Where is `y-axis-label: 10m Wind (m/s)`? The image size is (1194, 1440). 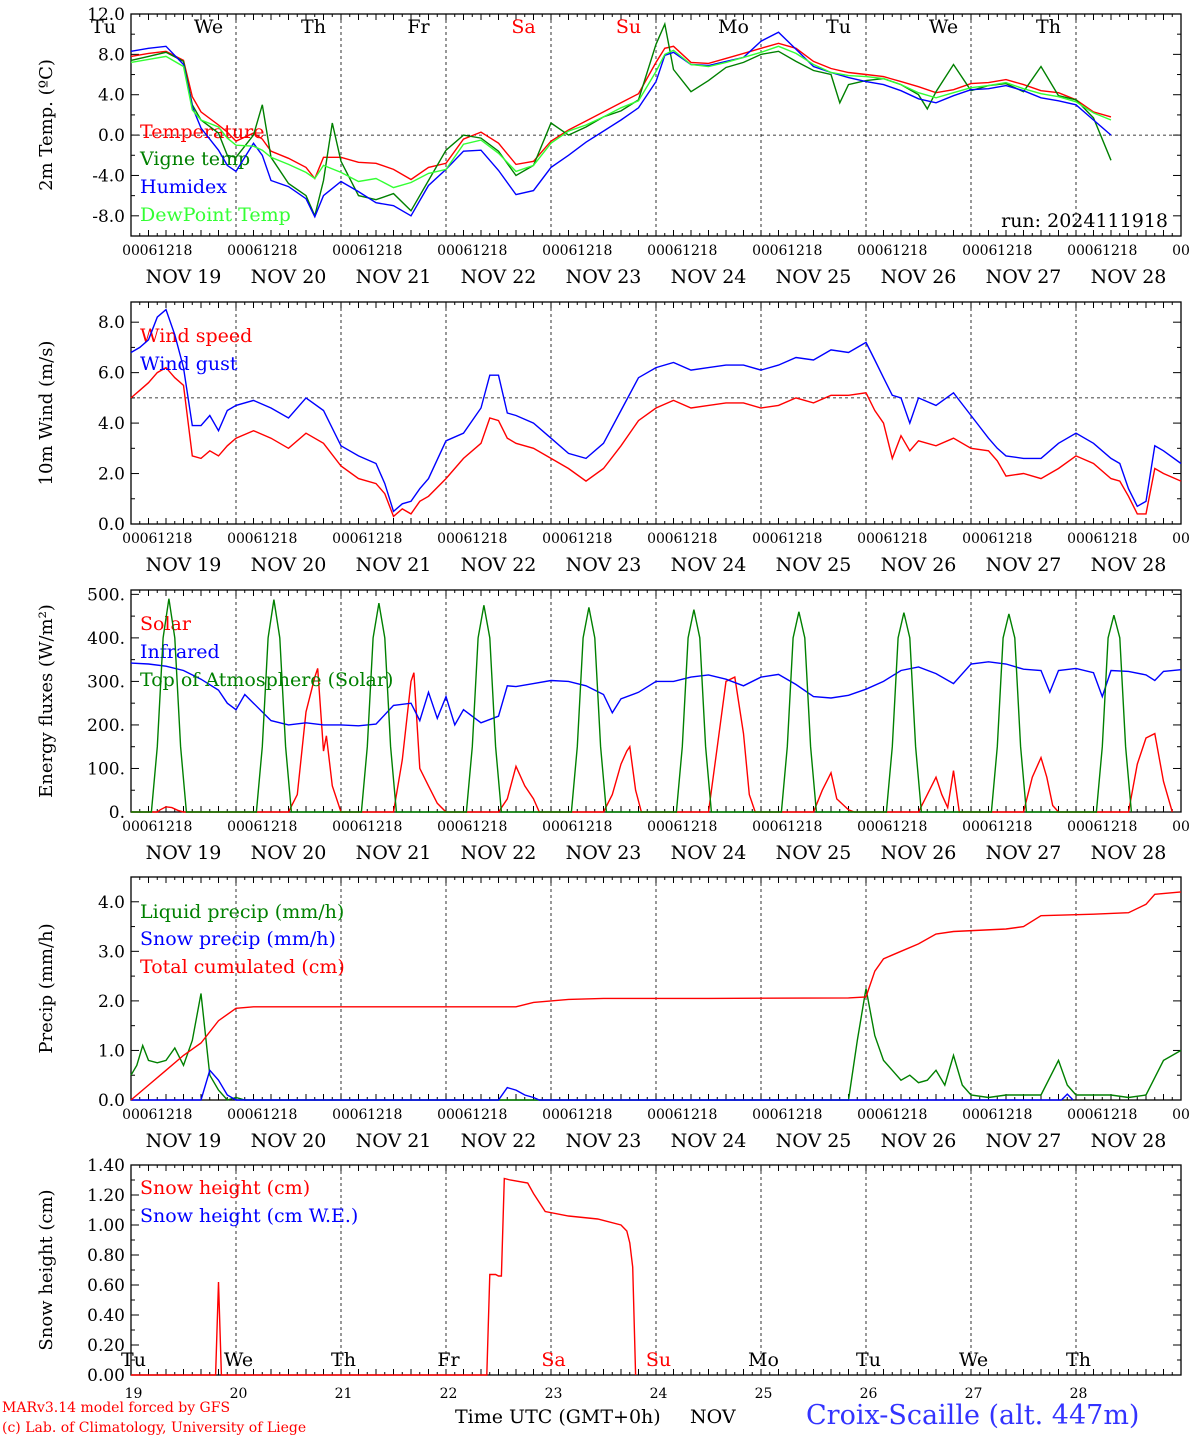
y-axis-label: 10m Wind (m/s) is located at coordinates (46, 413).